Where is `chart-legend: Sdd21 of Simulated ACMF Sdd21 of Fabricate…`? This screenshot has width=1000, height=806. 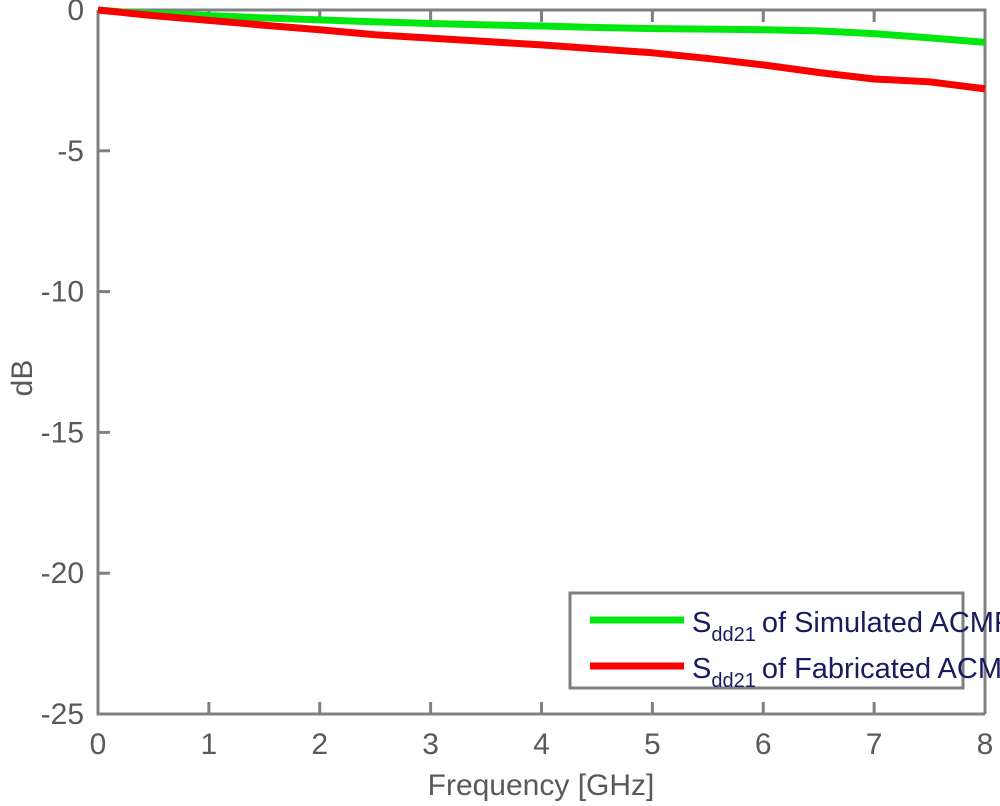
chart-legend: Sdd21 of Simulated ACMF Sdd21 of Fabricate… is located at coordinates (784, 641).